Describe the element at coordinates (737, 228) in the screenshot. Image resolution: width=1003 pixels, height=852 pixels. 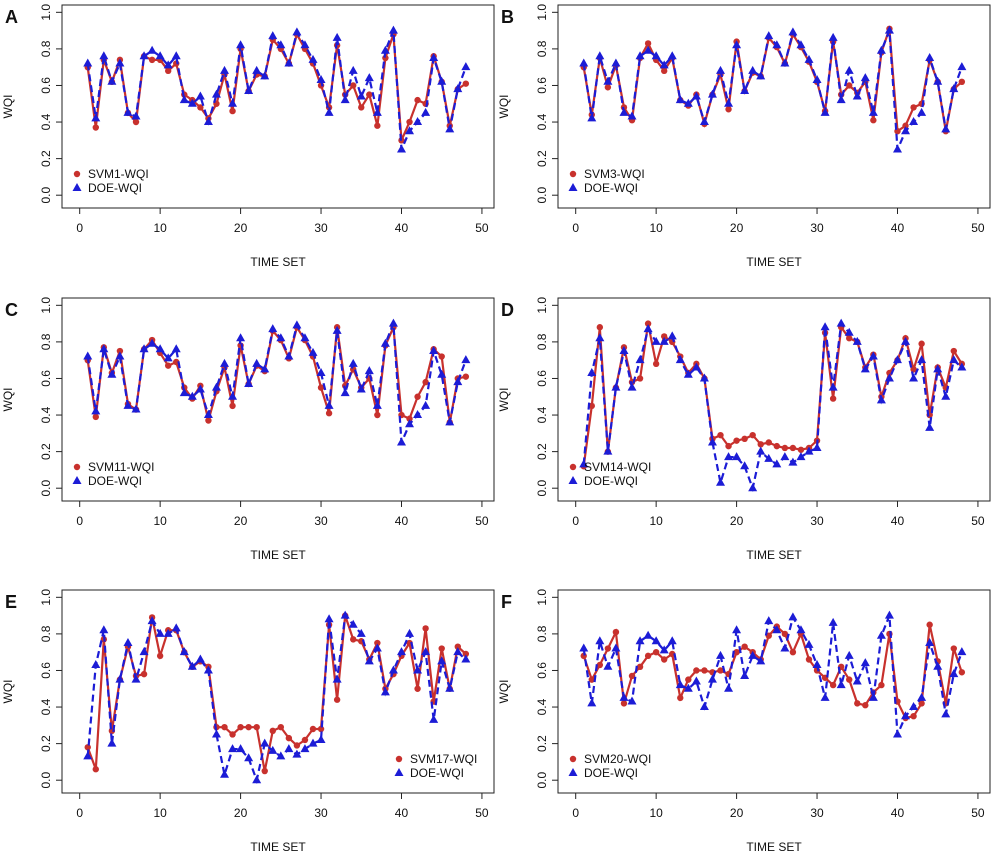
I see `x-tick-label: 20` at that location.